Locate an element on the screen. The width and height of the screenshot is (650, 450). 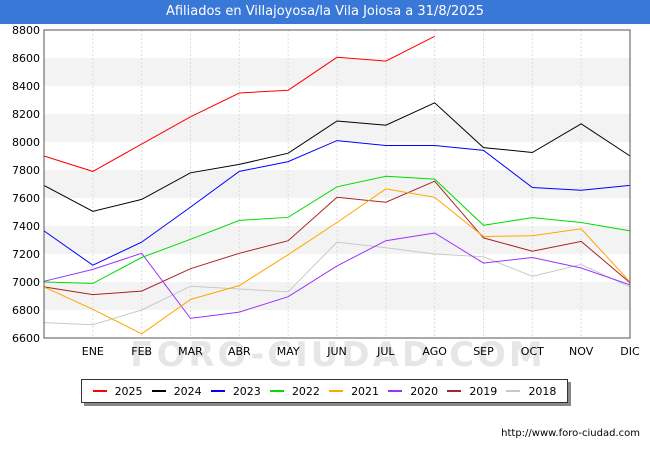
legend-item-2023: 2023 is located at coordinates (235, 391).